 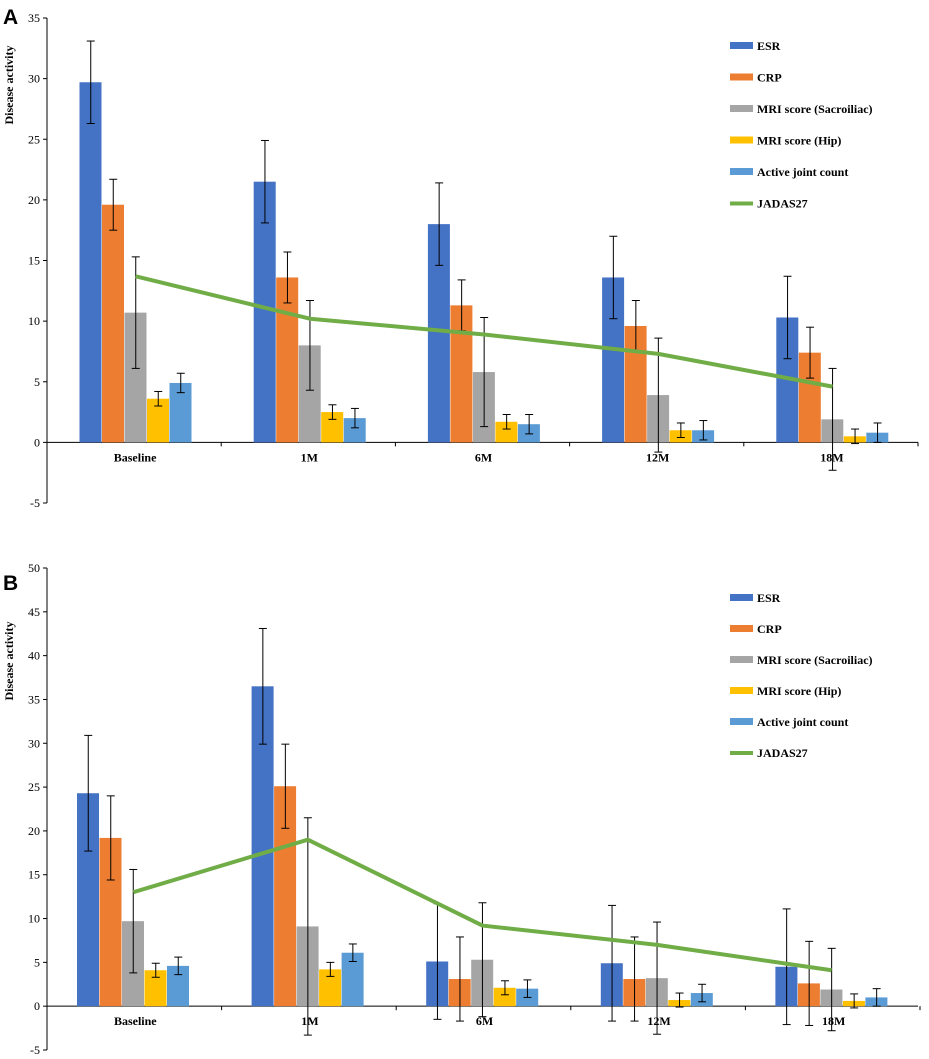 I want to click on panel-label-a: A, so click(x=10, y=17).